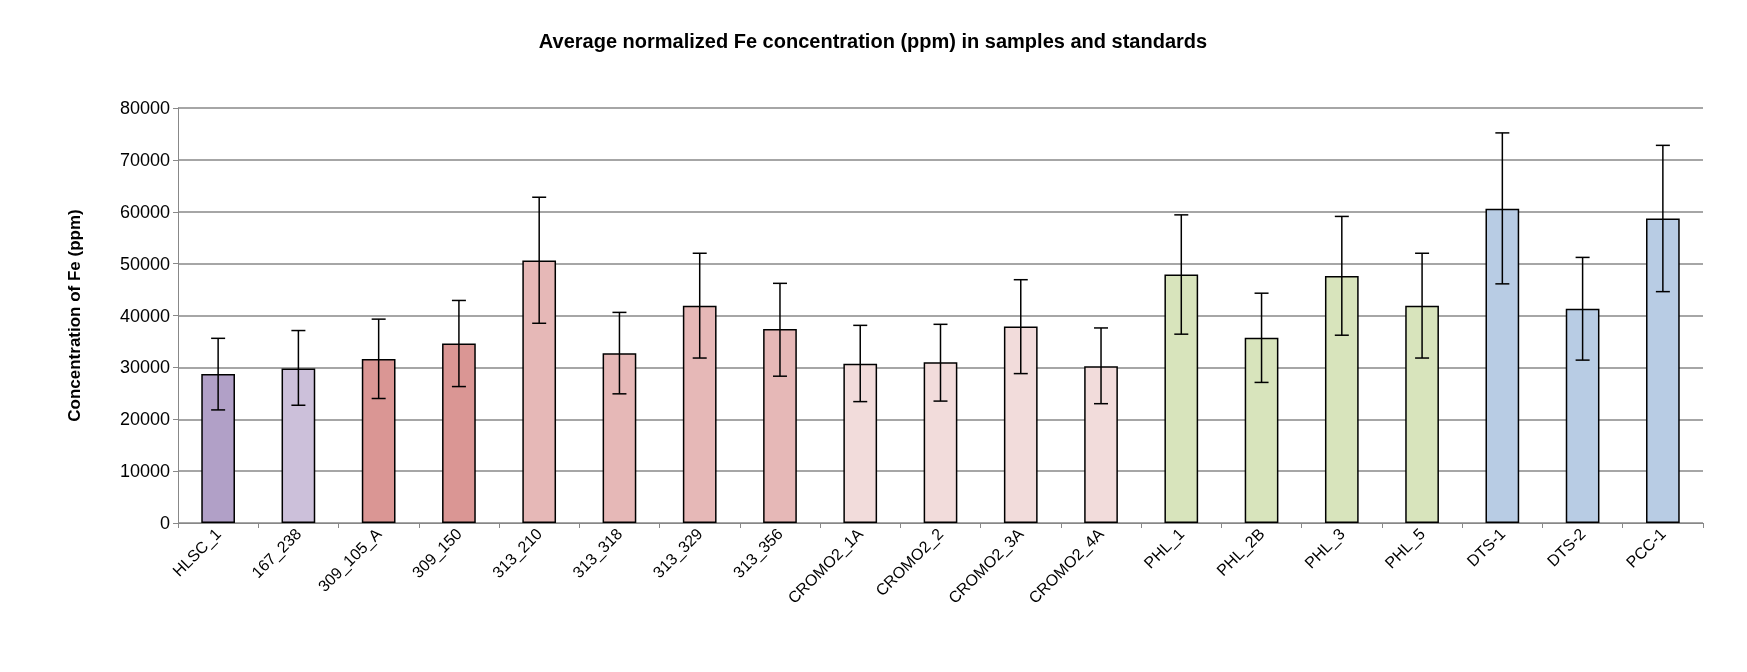  I want to click on y-tick-label: 70000, so click(144, 159).